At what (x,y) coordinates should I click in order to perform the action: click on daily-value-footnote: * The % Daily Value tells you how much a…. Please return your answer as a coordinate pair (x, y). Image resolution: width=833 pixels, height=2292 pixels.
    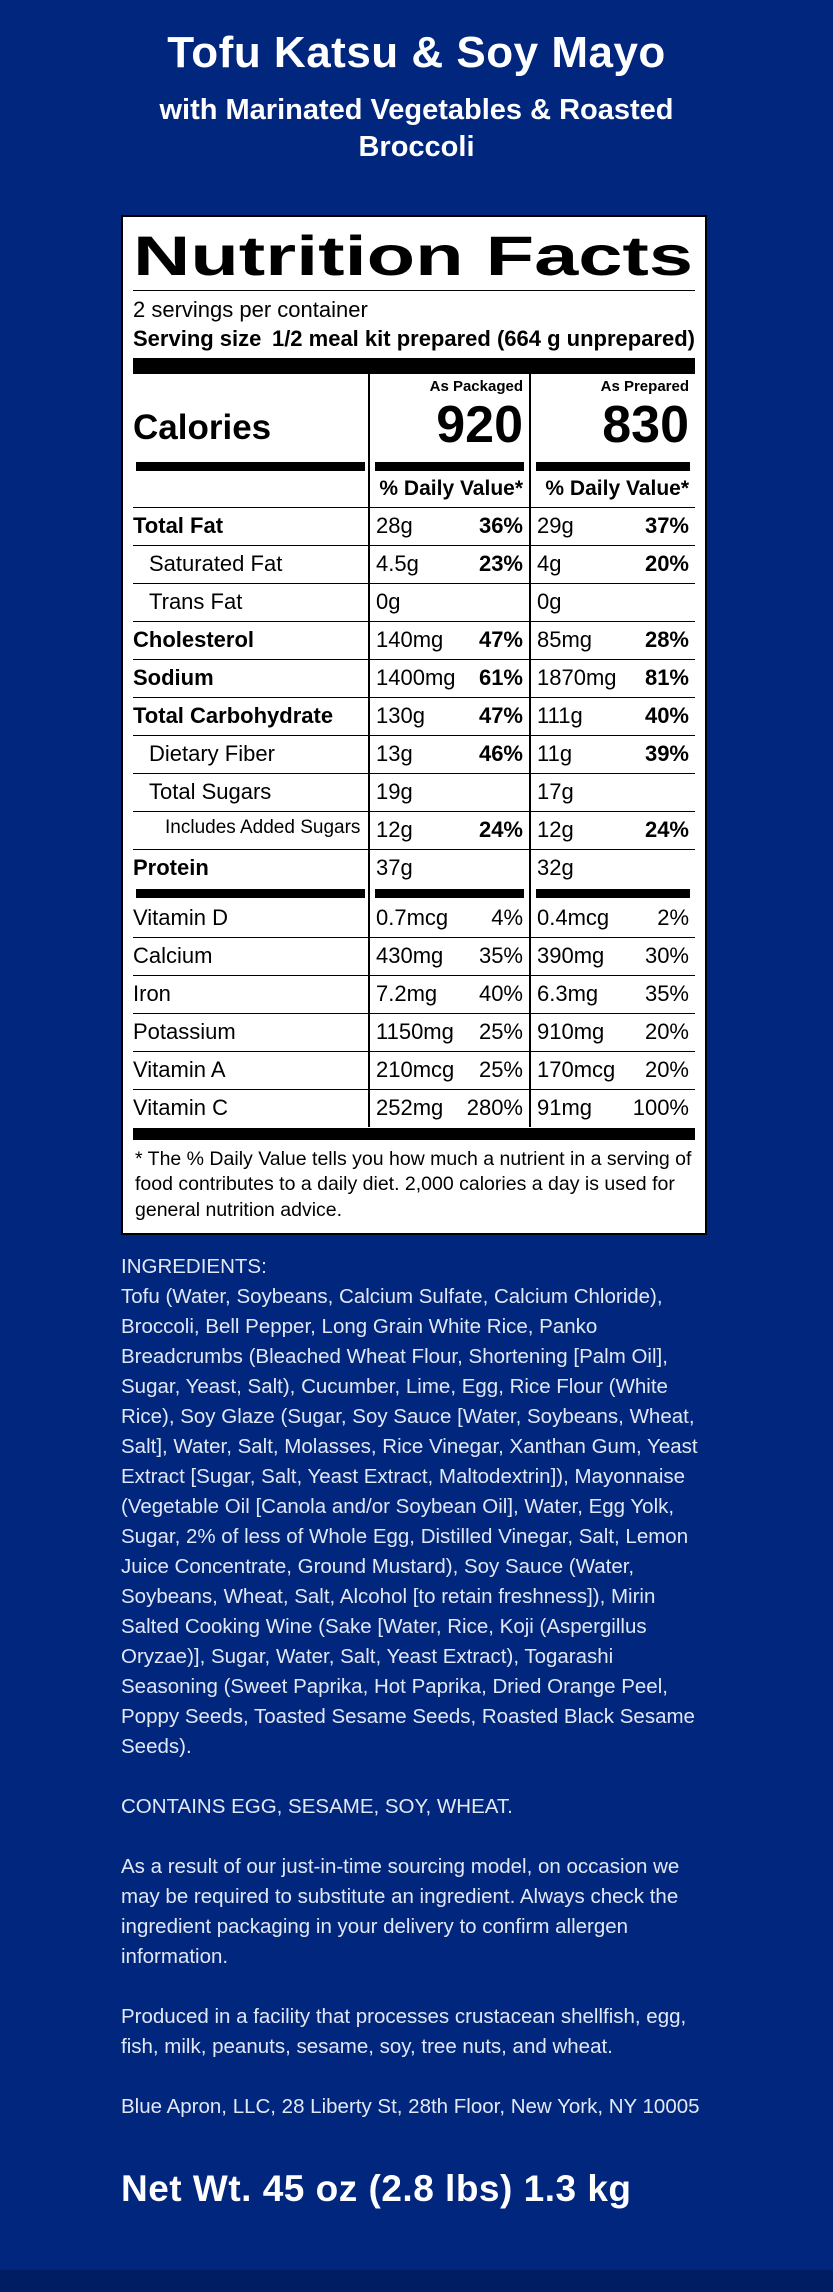
    Looking at the image, I should click on (413, 1184).